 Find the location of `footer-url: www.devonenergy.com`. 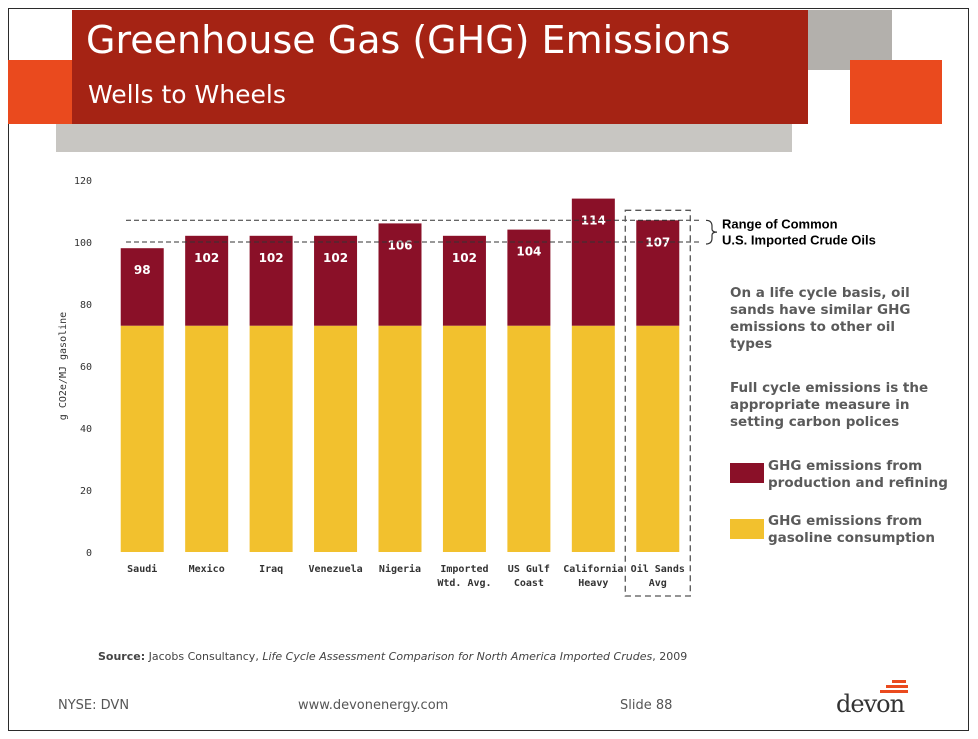

footer-url: www.devonenergy.com is located at coordinates (373, 705).